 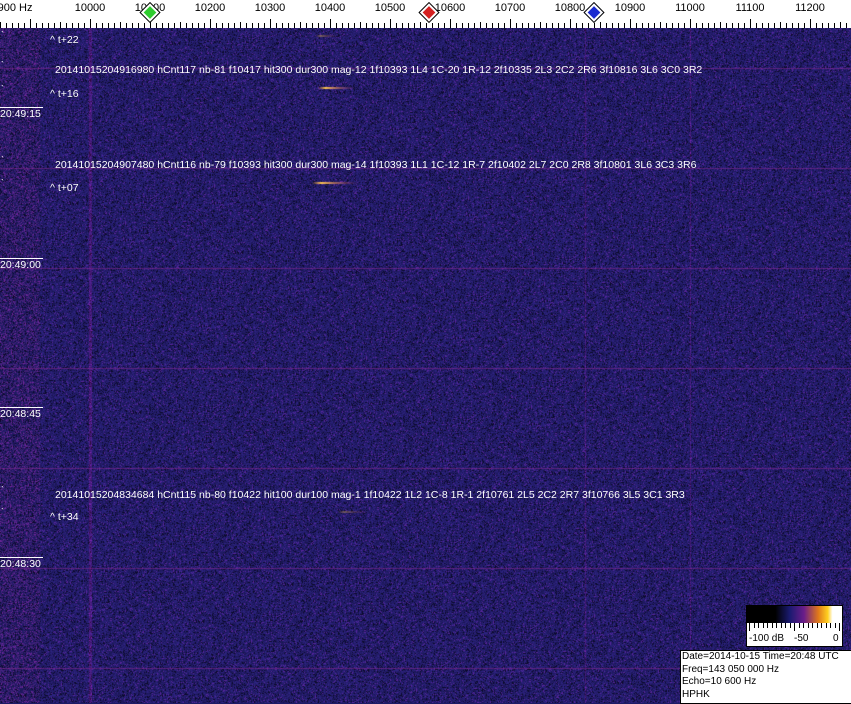 What do you see at coordinates (270, 8) in the screenshot?
I see `frequency-label: 10300` at bounding box center [270, 8].